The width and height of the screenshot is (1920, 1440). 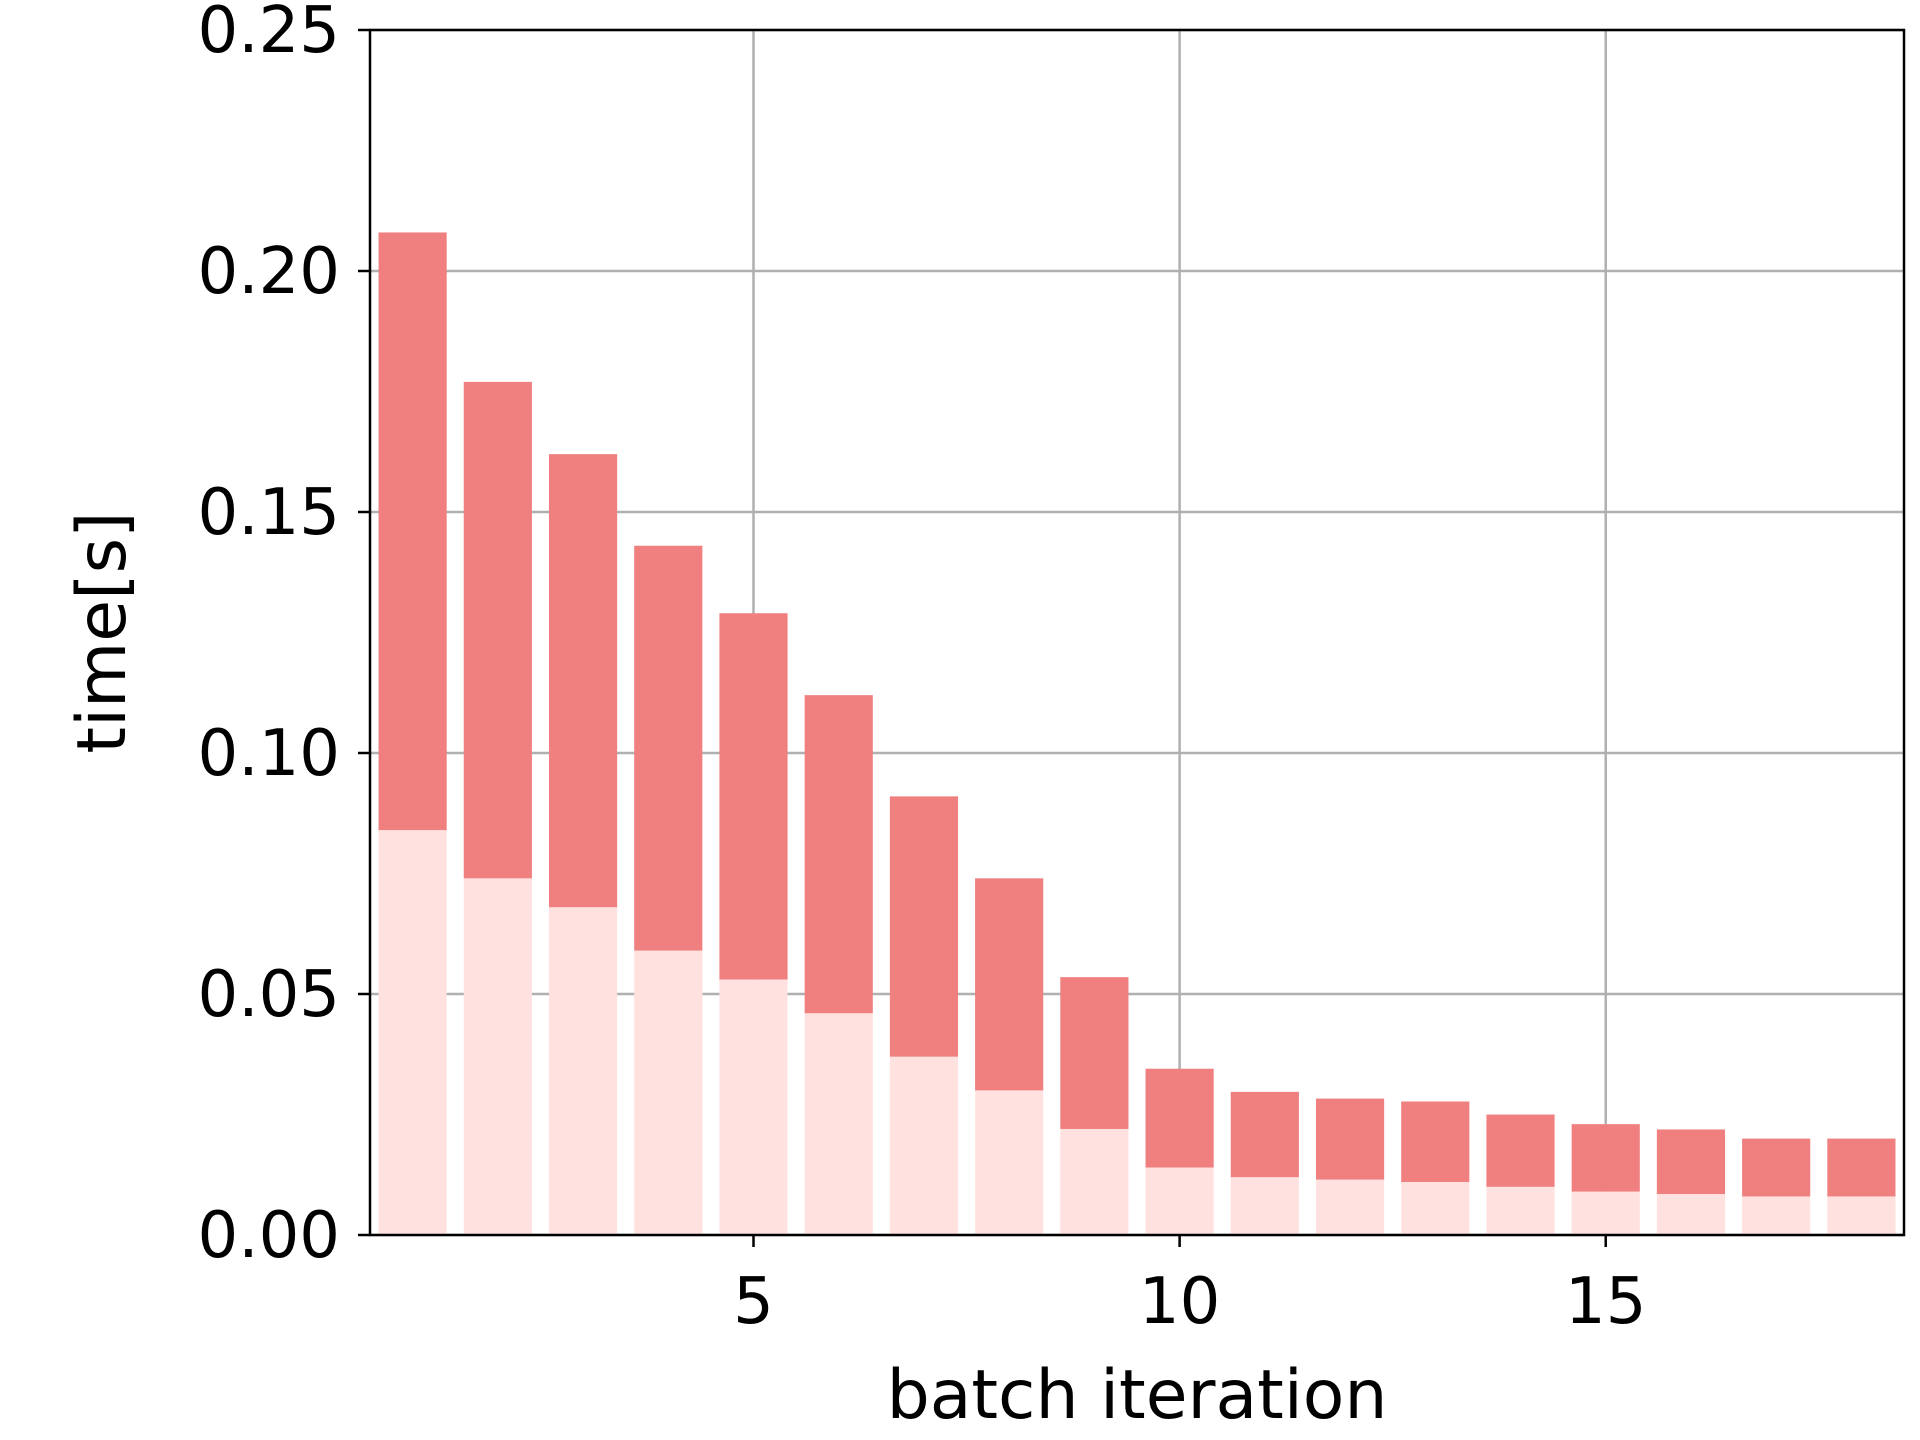 What do you see at coordinates (1137, 1395) in the screenshot?
I see `x-axis-label: batch iteration` at bounding box center [1137, 1395].